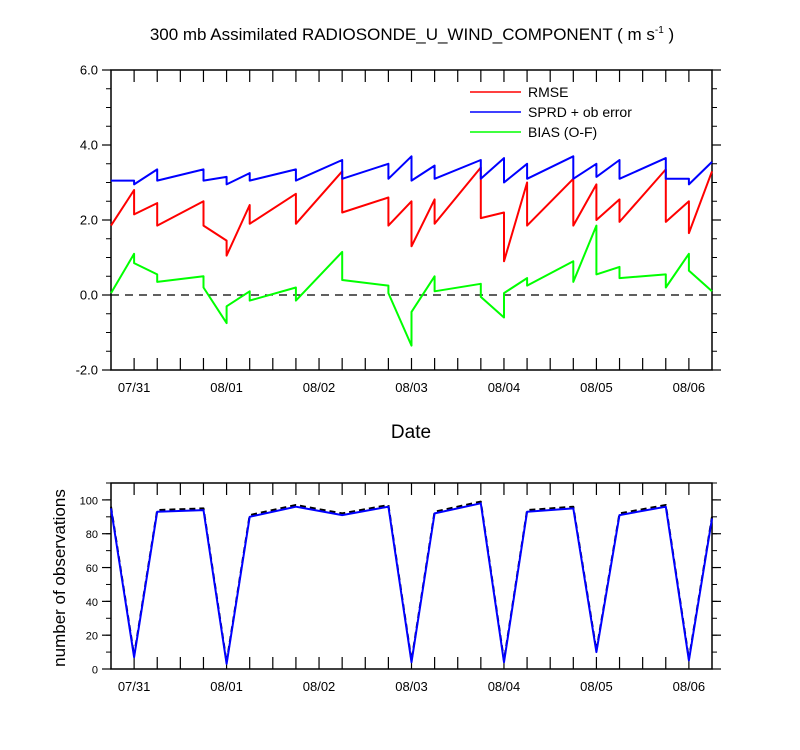  Describe the element at coordinates (95, 671) in the screenshot. I see `y-tick-label: 0` at that location.